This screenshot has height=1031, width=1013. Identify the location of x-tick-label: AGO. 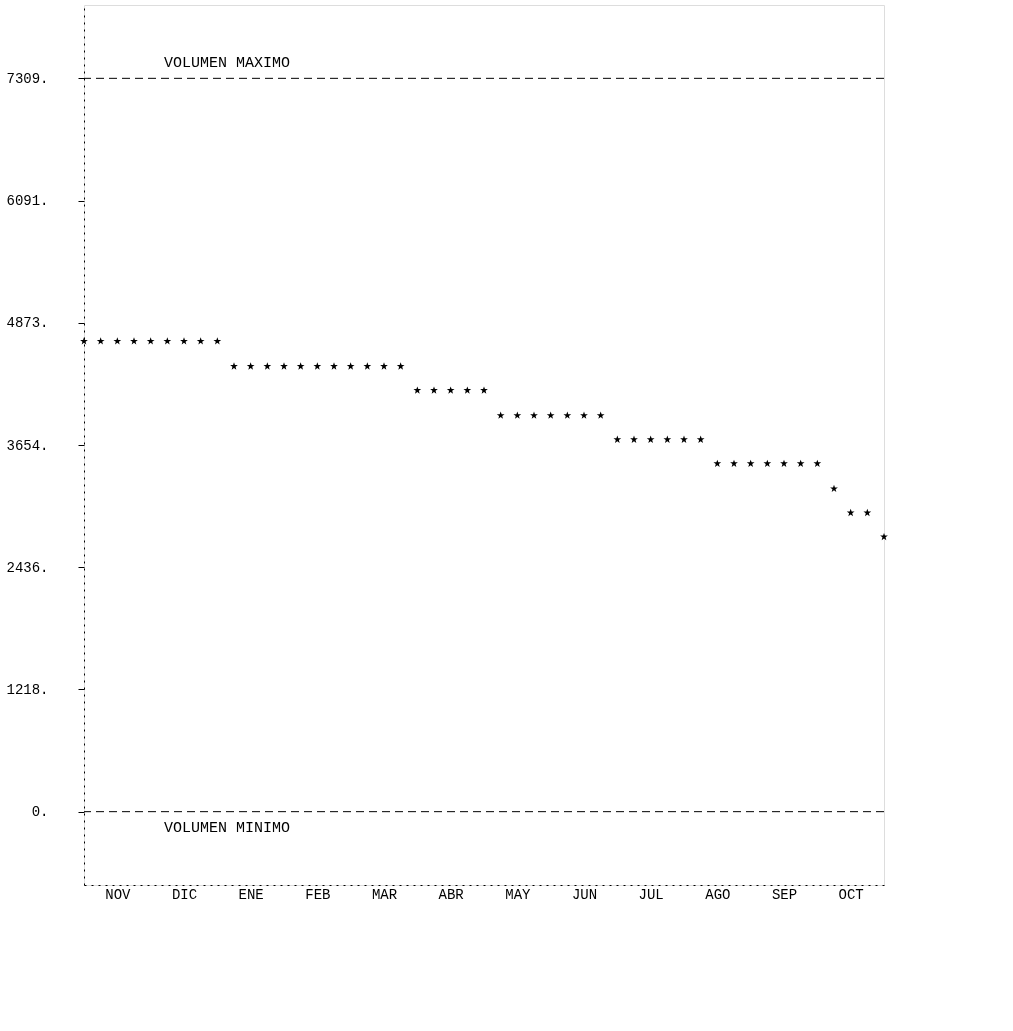
(718, 894).